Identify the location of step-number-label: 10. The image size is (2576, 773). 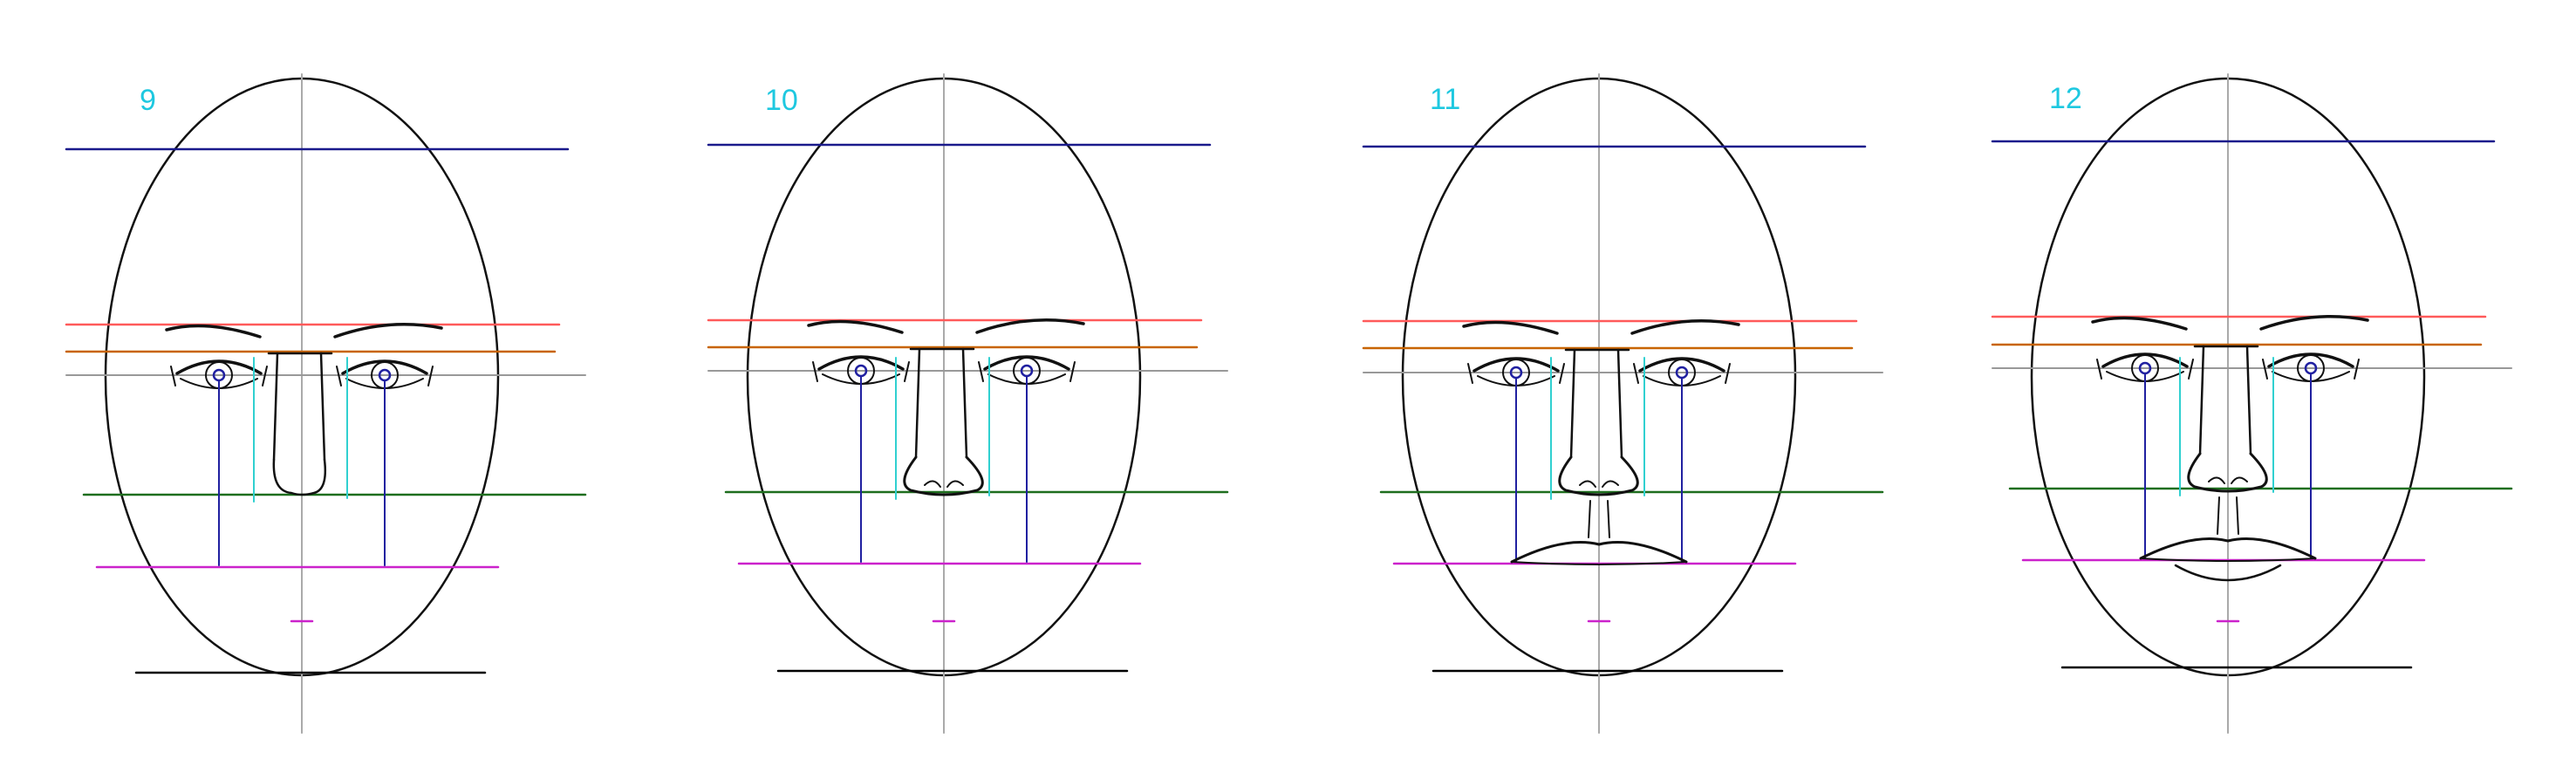
(781, 100).